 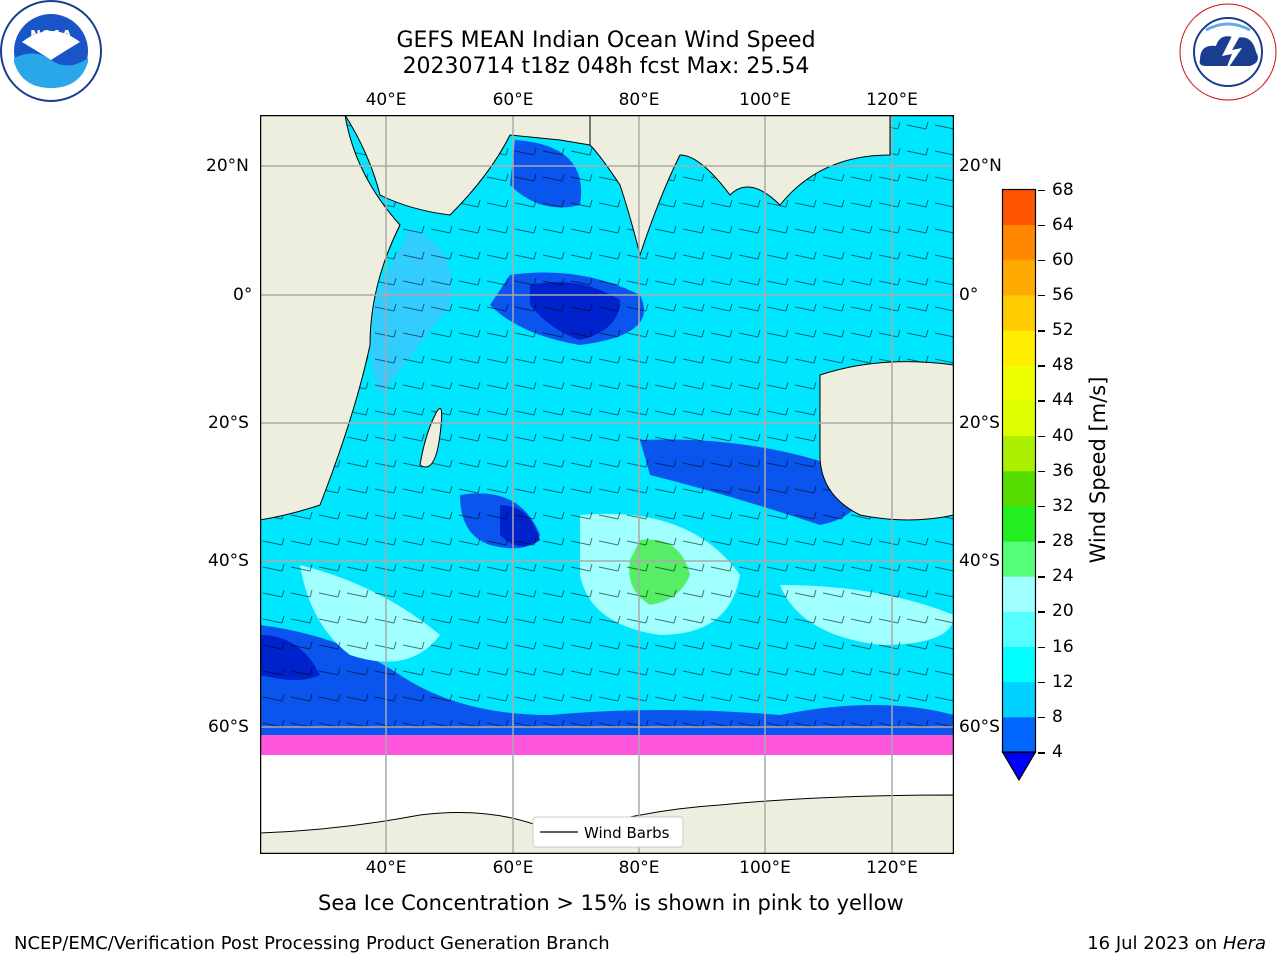 What do you see at coordinates (386, 868) in the screenshot?
I see `lon-label-bottom-40e: 40°E` at bounding box center [386, 868].